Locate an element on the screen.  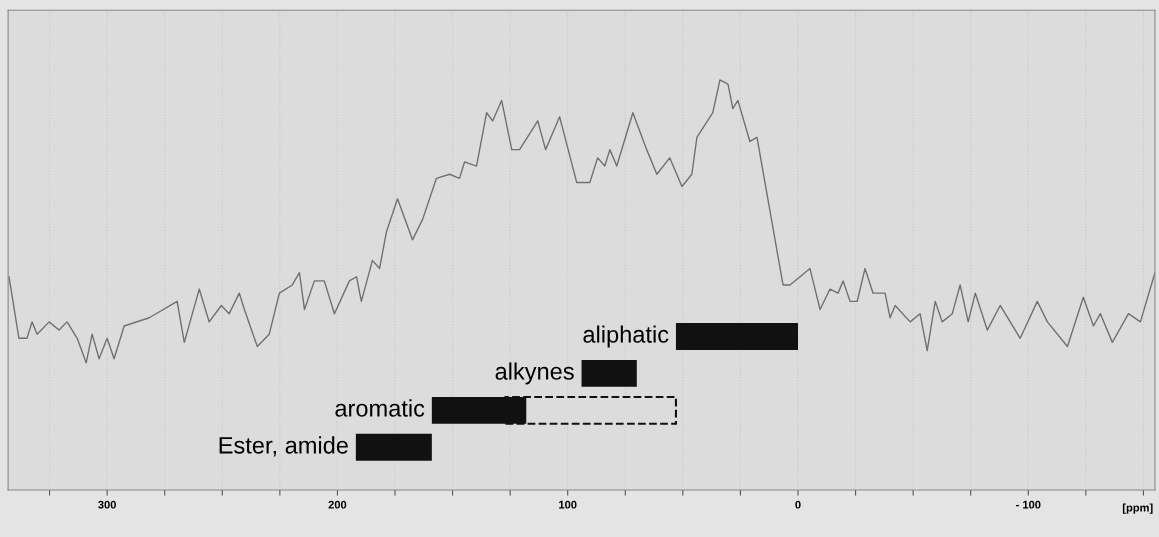
band-label: alkynes is located at coordinates (534, 373).